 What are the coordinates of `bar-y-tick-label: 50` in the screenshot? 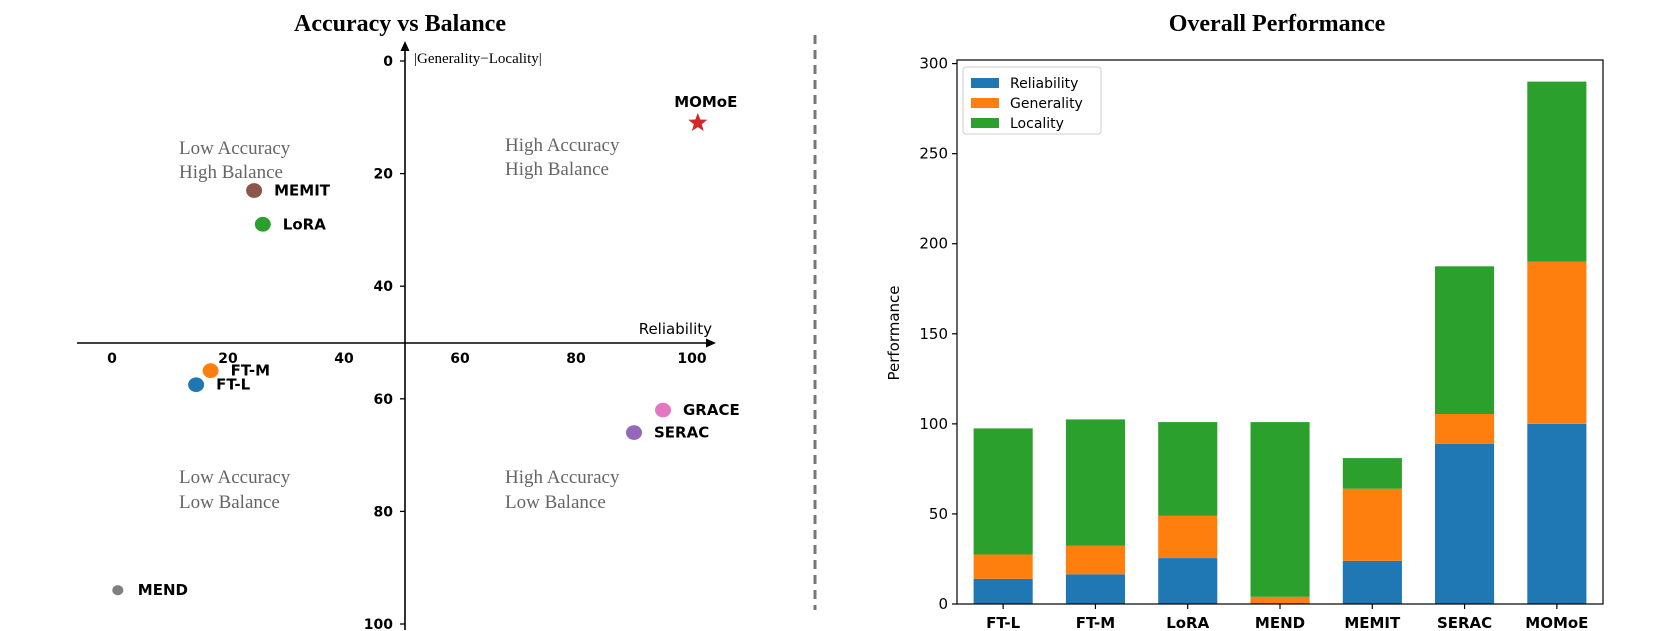 It's located at (938, 514).